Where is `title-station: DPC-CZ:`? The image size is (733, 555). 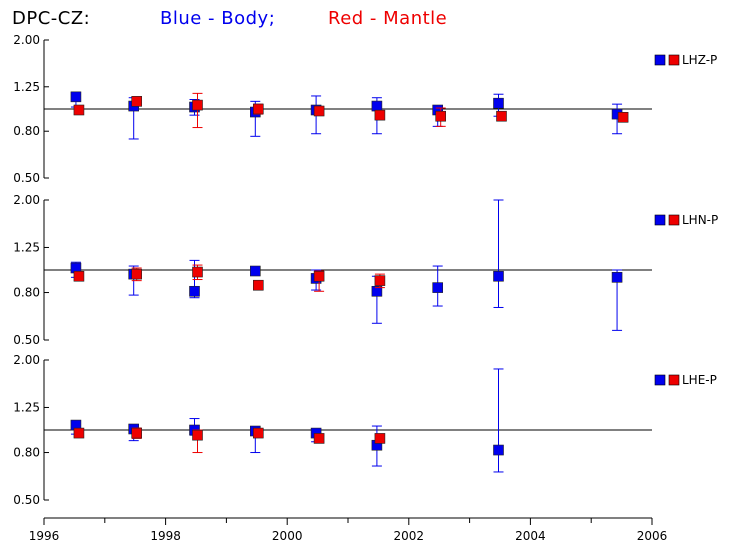 title-station: DPC-CZ: is located at coordinates (51, 18).